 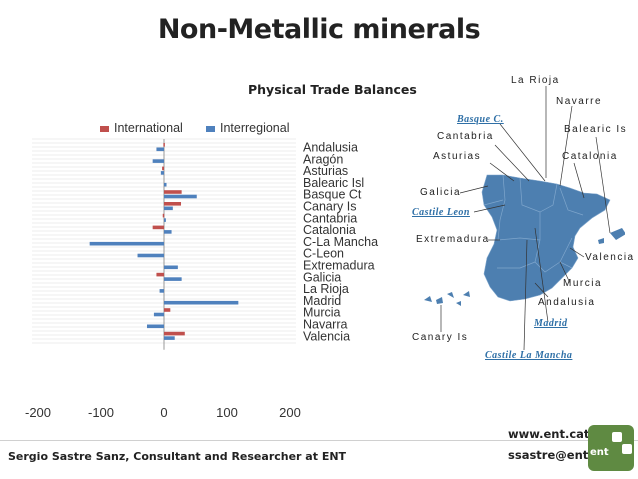 I want to click on ent-logo-mark, so click(x=617, y=437).